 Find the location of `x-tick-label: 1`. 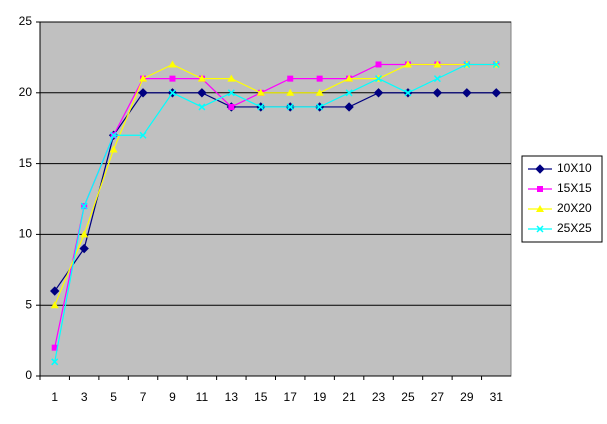

x-tick-label: 1 is located at coordinates (54, 397).